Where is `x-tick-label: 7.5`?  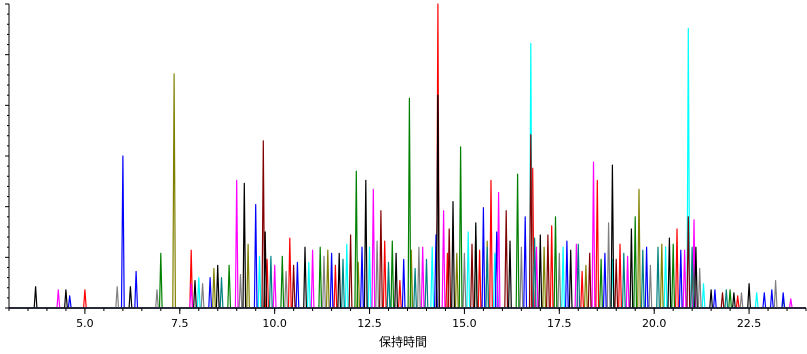 x-tick-label: 7.5 is located at coordinates (180, 323).